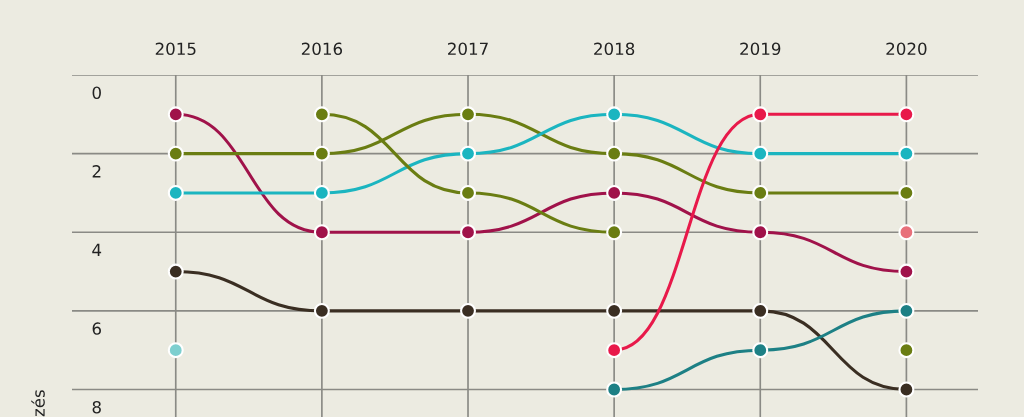 Image resolution: width=1024 pixels, height=417 pixels. I want to click on y-tick-label: 6, so click(96, 328).